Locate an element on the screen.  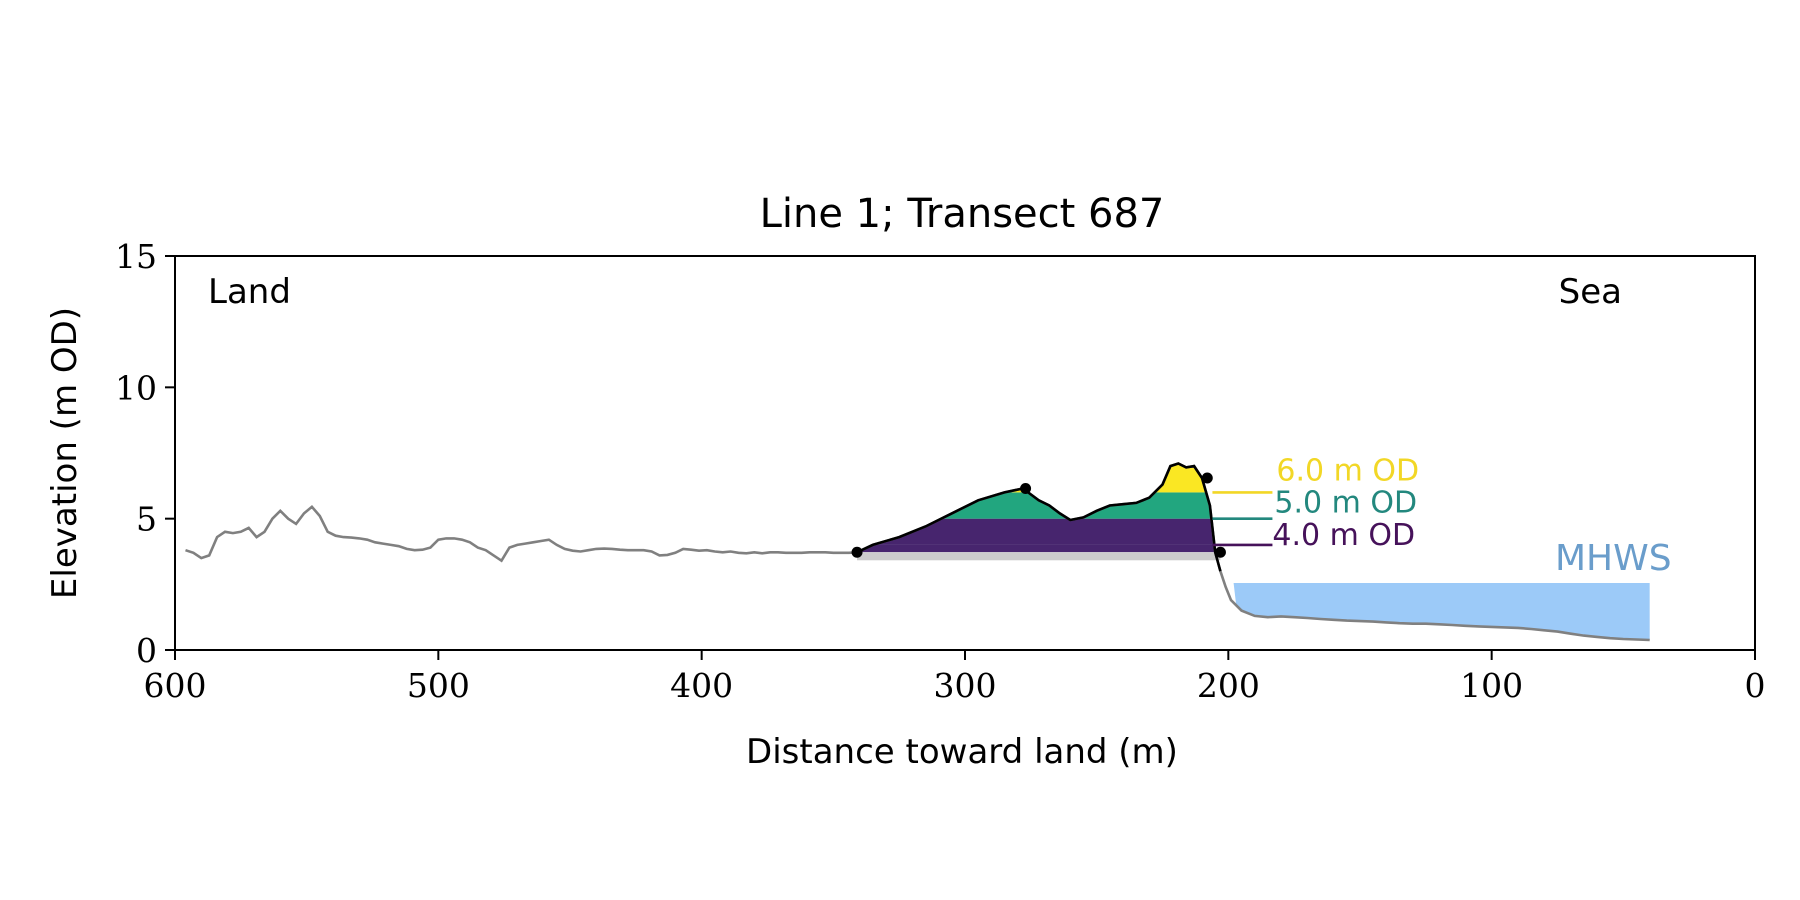
mhws-fill is located at coordinates (1441, 611).